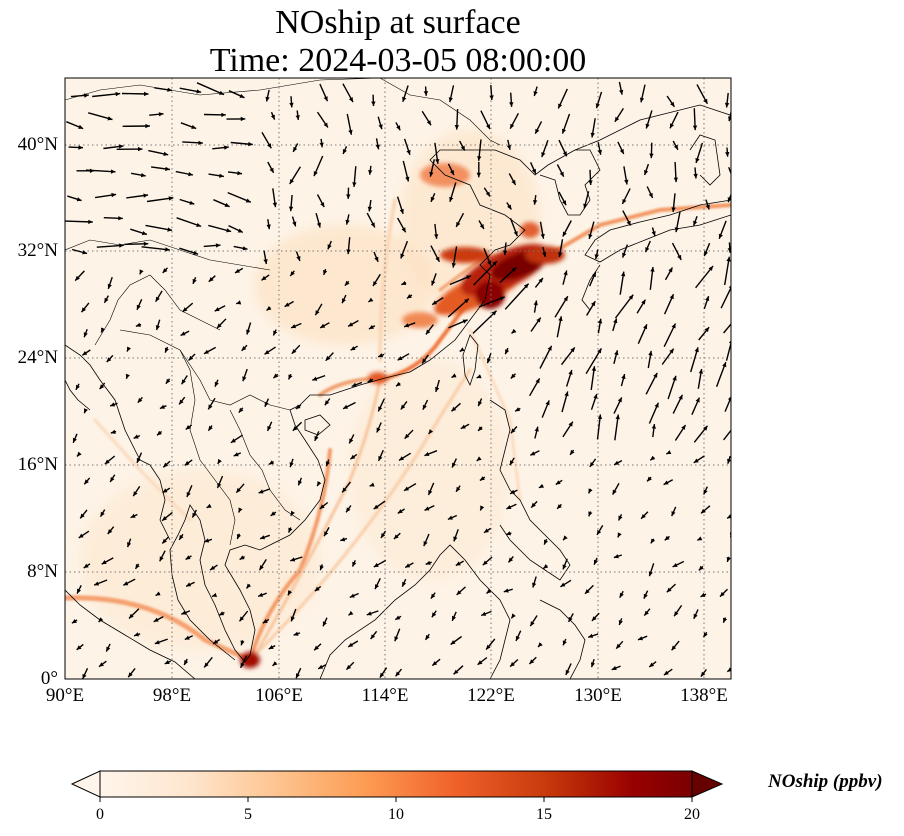 The width and height of the screenshot is (904, 836). What do you see at coordinates (279, 695) in the screenshot?
I see `lon-tick-106: 106°E` at bounding box center [279, 695].